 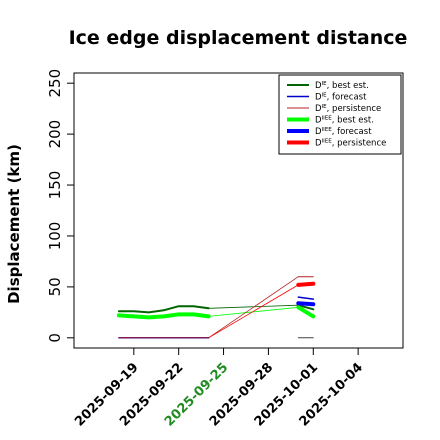 What do you see at coordinates (55, 185) in the screenshot?
I see `y-tick-label: 150` at bounding box center [55, 185].